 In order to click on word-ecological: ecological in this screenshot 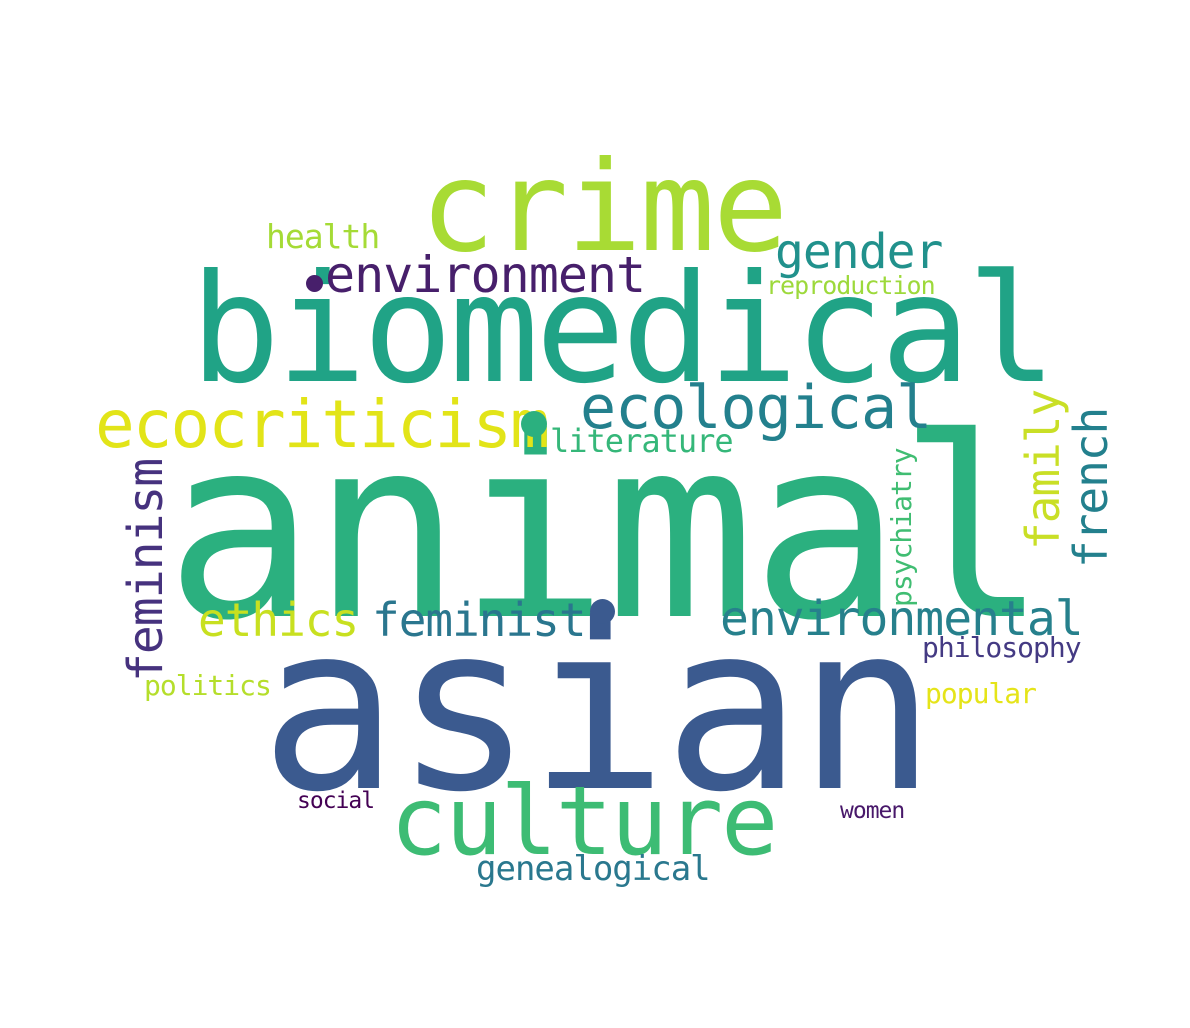, I will do `click(756, 408)`.